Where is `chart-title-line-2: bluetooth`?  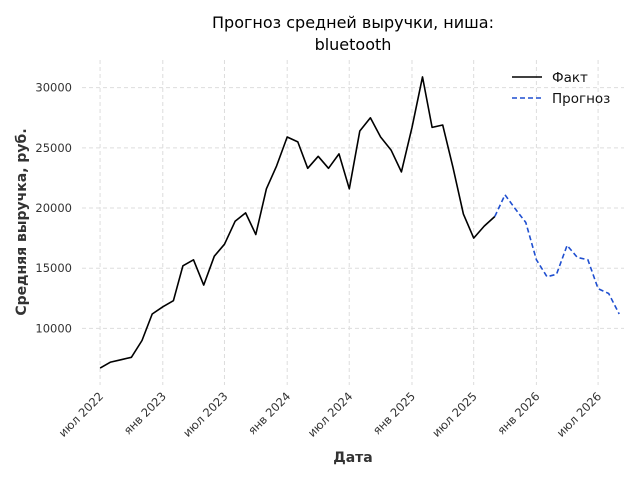 chart-title-line-2: bluetooth is located at coordinates (353, 44).